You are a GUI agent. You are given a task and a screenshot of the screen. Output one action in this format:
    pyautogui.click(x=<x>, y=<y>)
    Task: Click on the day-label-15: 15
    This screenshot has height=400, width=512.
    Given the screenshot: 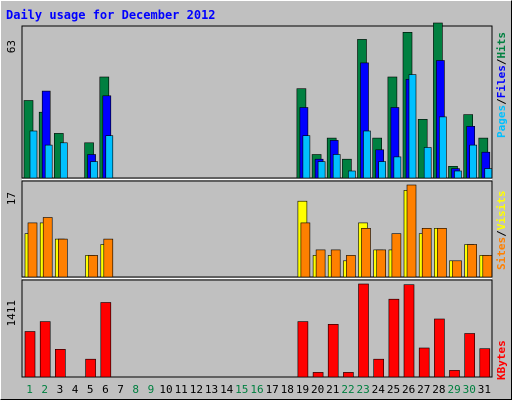 What is the action you would take?
    pyautogui.click(x=241, y=389)
    